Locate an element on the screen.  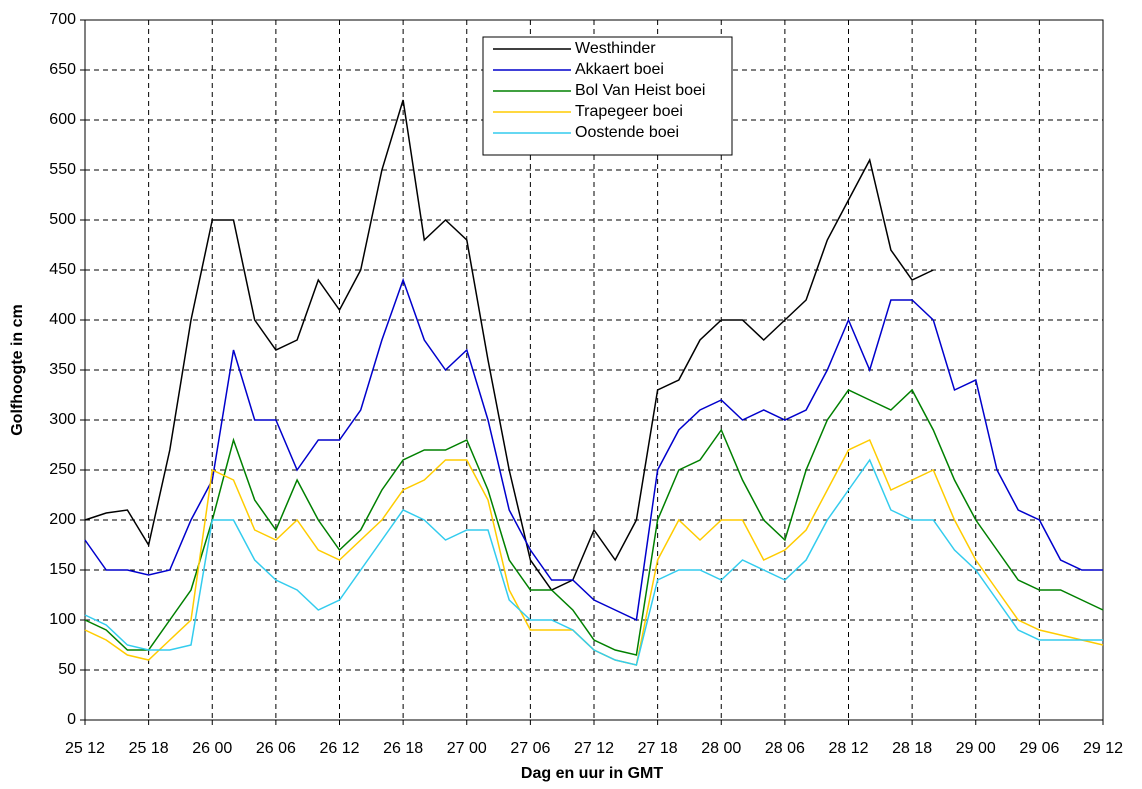
x-tick-label: 27 12 is located at coordinates (594, 748).